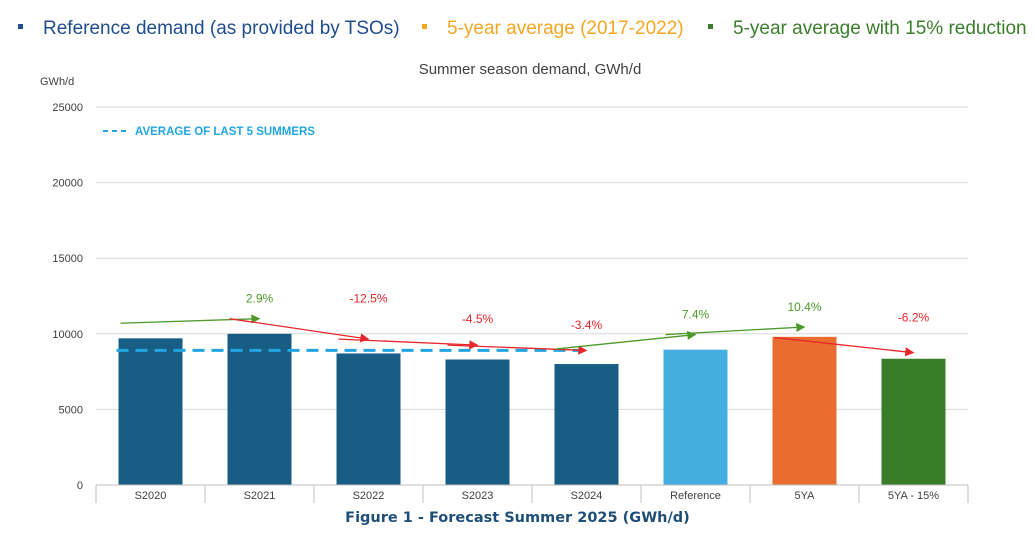 Image resolution: width=1035 pixels, height=541 pixels. I want to click on change-label: -3.4%, so click(587, 325).